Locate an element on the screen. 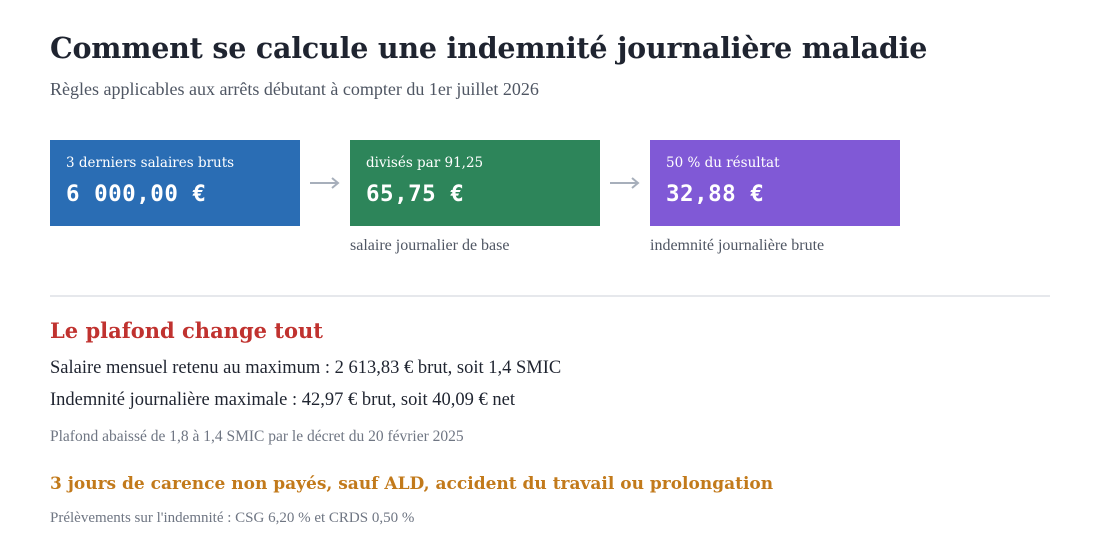 The height and width of the screenshot is (560, 1100). step-caption-indemnite: indemnité journalière brute is located at coordinates (737, 245).